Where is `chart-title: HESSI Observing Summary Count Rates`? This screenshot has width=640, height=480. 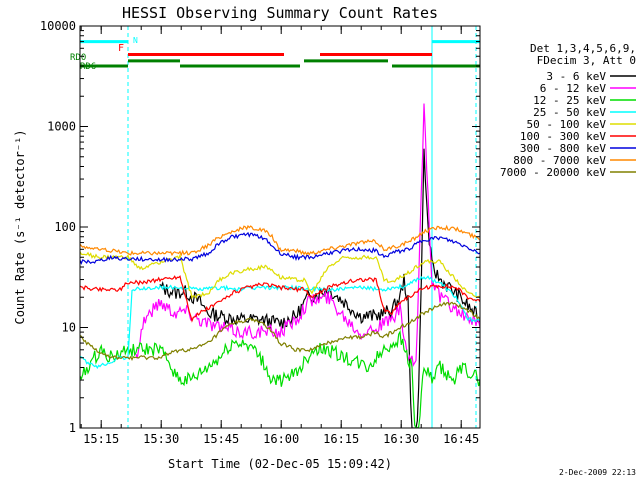 chart-title: HESSI Observing Summary Count Rates is located at coordinates (280, 13).